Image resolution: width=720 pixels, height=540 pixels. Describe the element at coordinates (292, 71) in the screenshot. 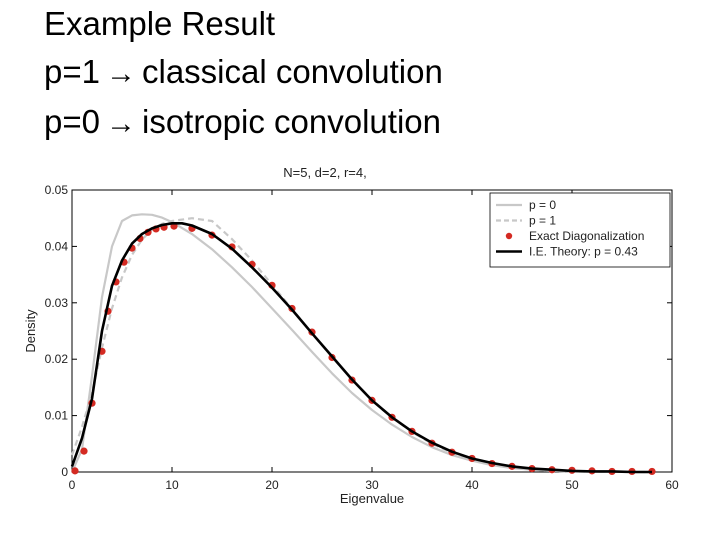

I see `line-1-text: classical convolution` at that location.